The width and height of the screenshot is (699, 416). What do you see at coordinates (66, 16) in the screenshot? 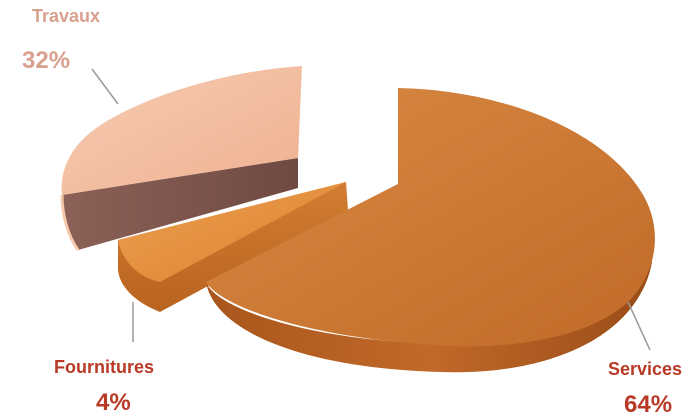
I see `label-travaux: Travaux` at bounding box center [66, 16].